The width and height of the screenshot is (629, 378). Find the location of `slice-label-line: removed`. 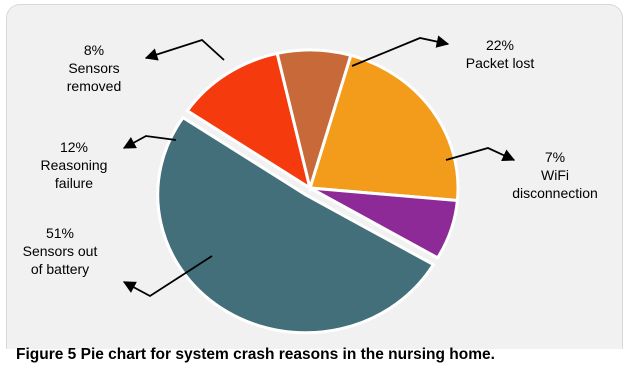

slice-label-line: removed is located at coordinates (94, 86).